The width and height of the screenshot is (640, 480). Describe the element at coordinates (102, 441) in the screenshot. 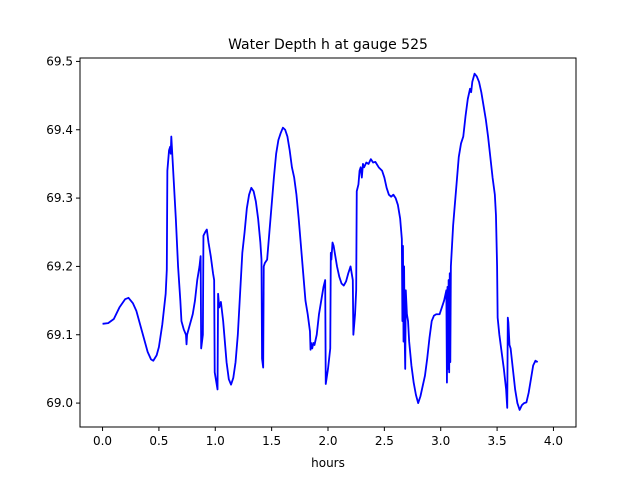

I see `x-tick-label: 0.0` at that location.